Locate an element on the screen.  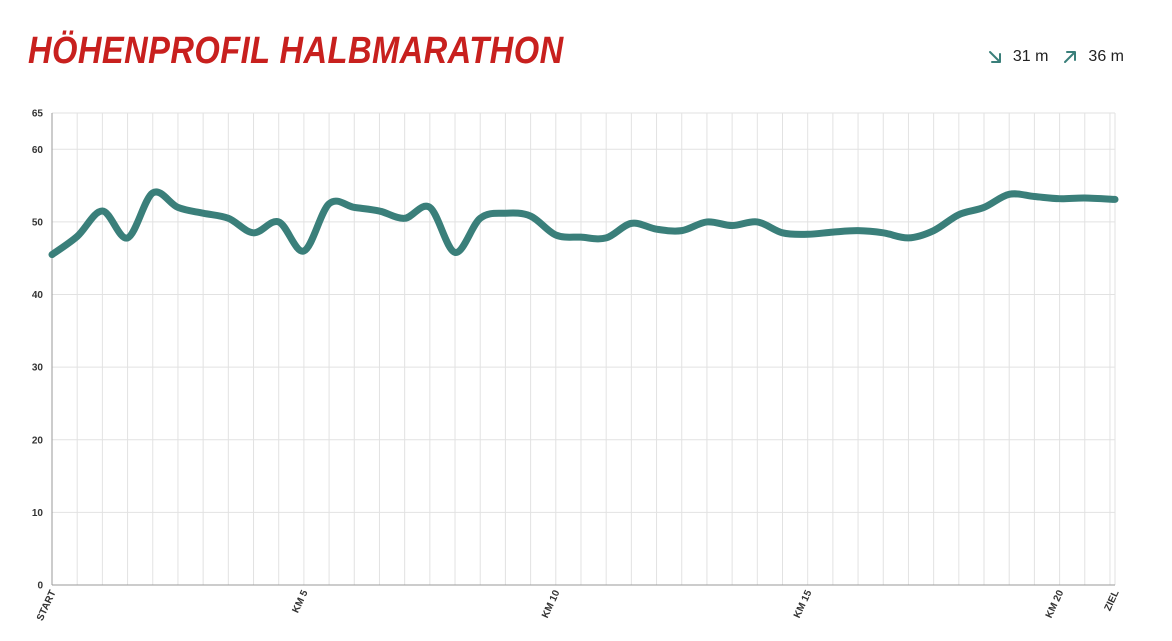
y-tick-label: 10 is located at coordinates (38, 513).